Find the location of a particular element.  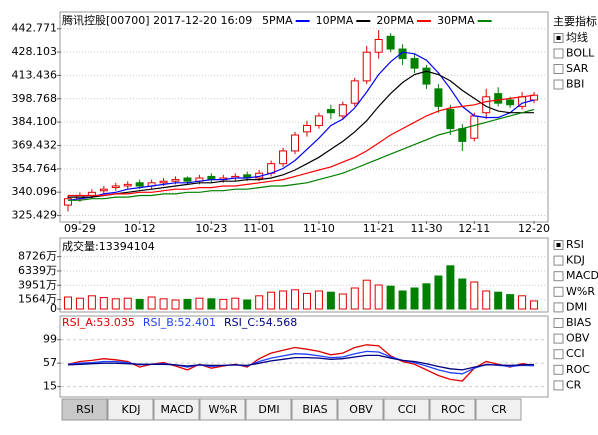

tab-label: MACD is located at coordinates (177, 409).